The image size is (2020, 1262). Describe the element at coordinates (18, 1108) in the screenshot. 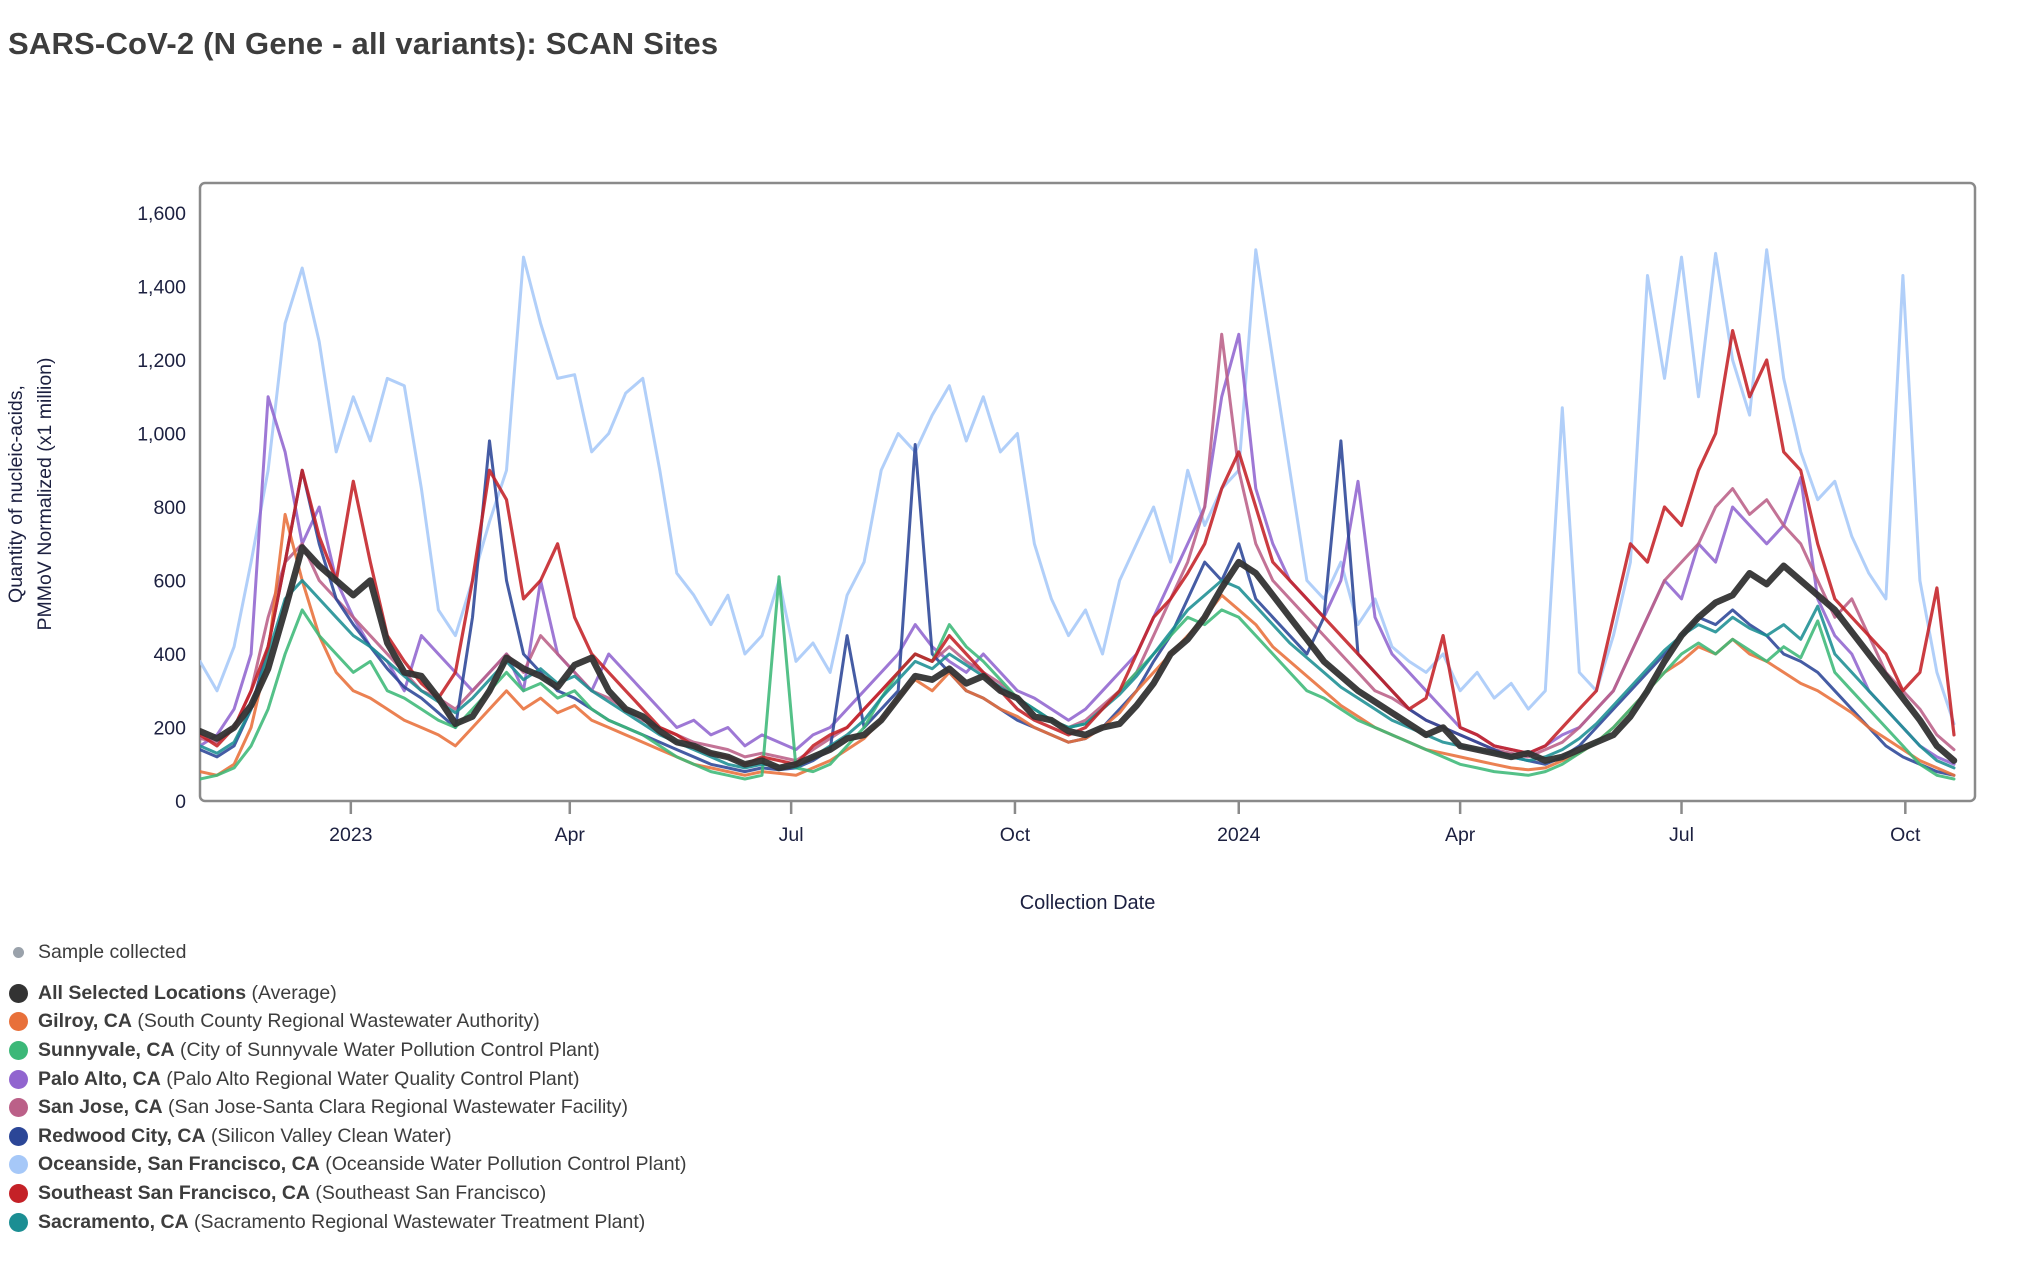

I see `legend-dot-icon-san-jose-ca` at that location.